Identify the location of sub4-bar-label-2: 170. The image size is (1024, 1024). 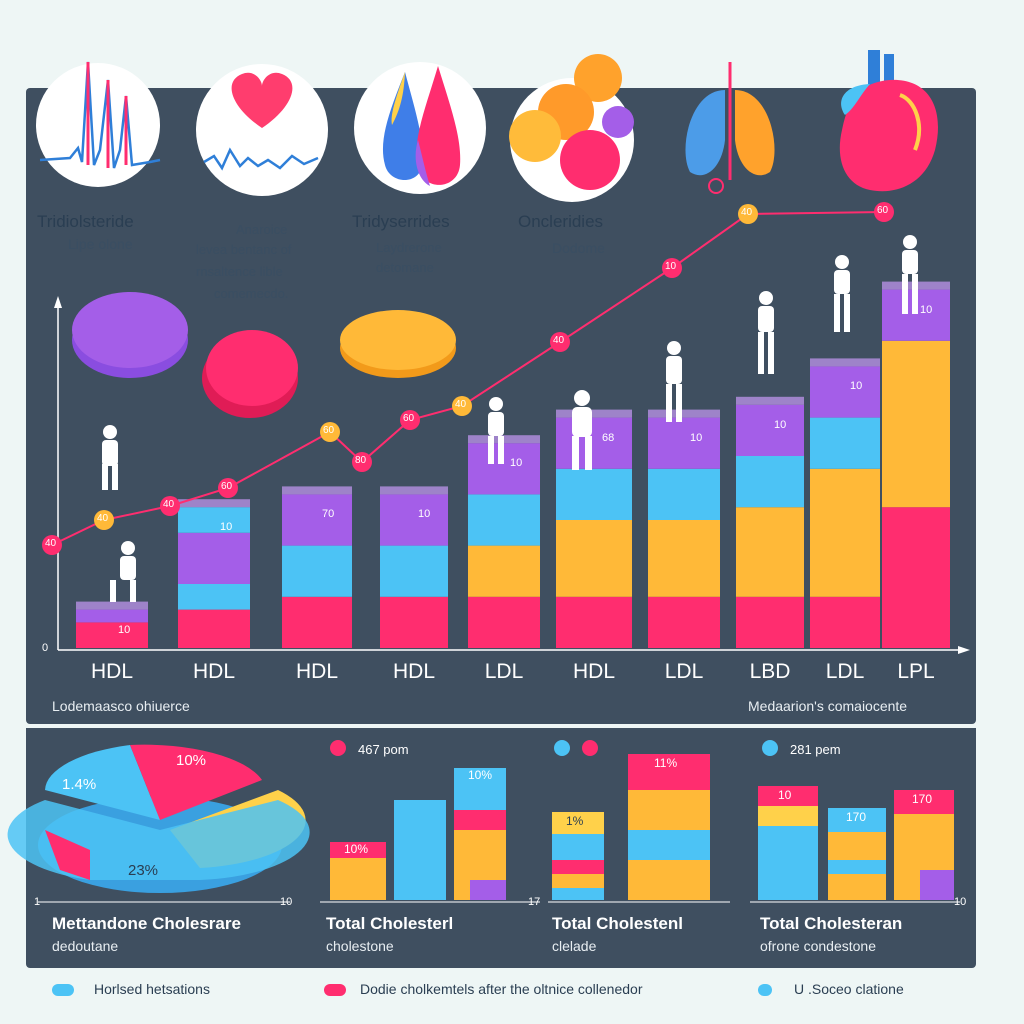
(856, 817).